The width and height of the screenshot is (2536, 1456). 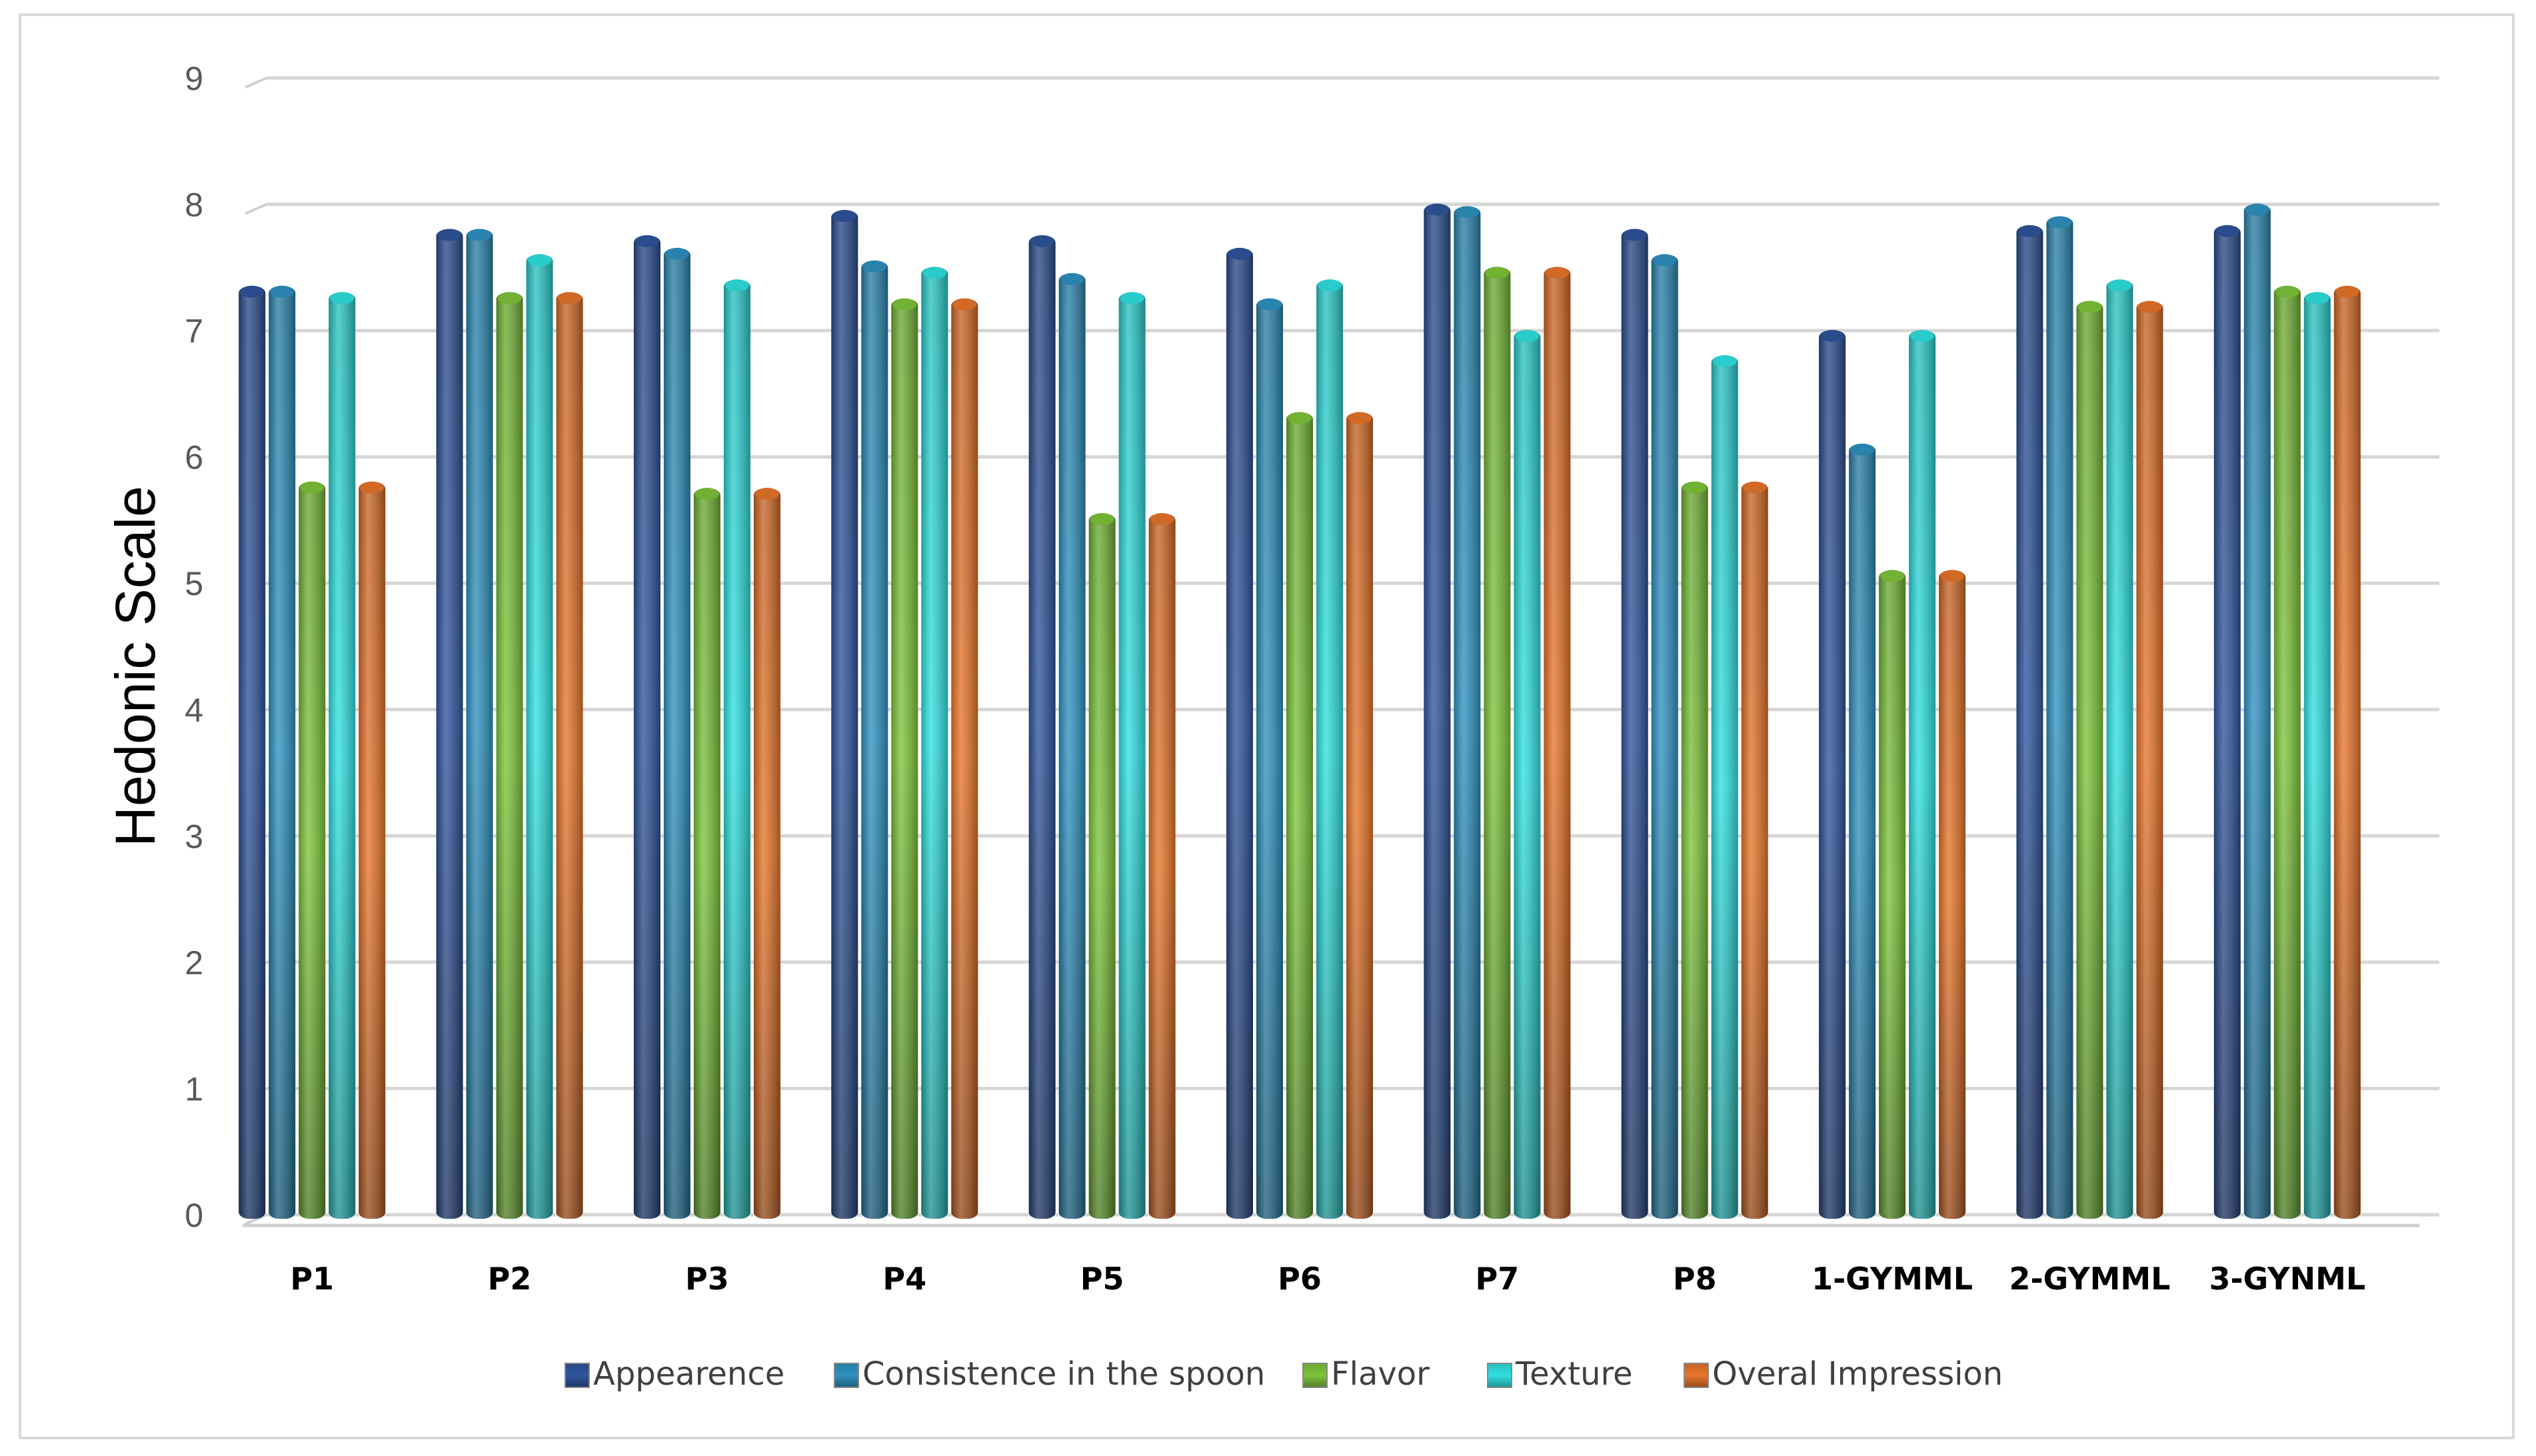 I want to click on x-tick-label: 1-GYMML, so click(x=1892, y=1279).